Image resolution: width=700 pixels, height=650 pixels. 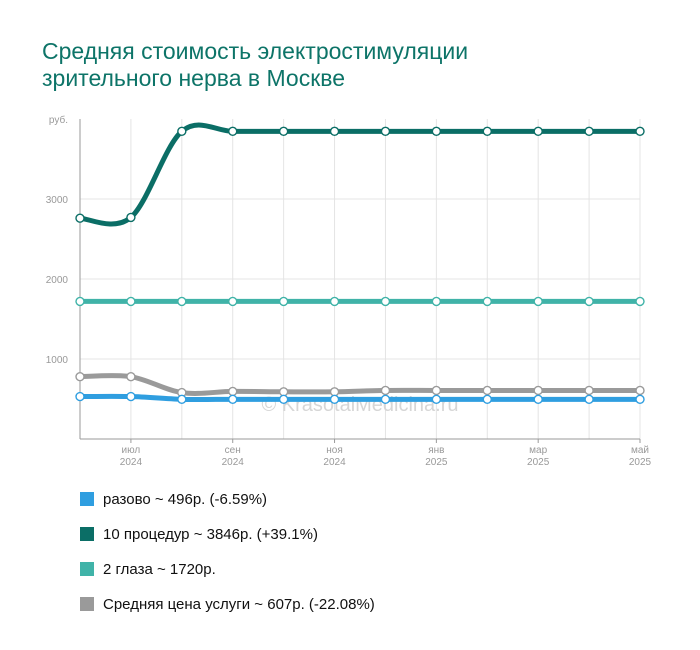 I want to click on x-tick-month: июл, so click(x=131, y=450).